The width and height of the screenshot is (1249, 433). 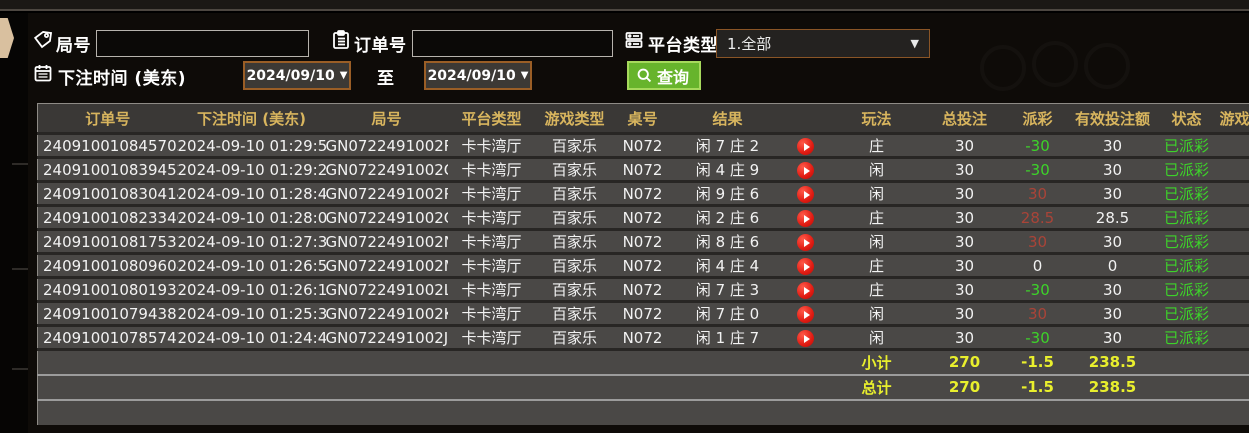 What do you see at coordinates (251, 337) in the screenshot?
I see `cell-bet-time: 2024-09-10 01:24:47` at bounding box center [251, 337].